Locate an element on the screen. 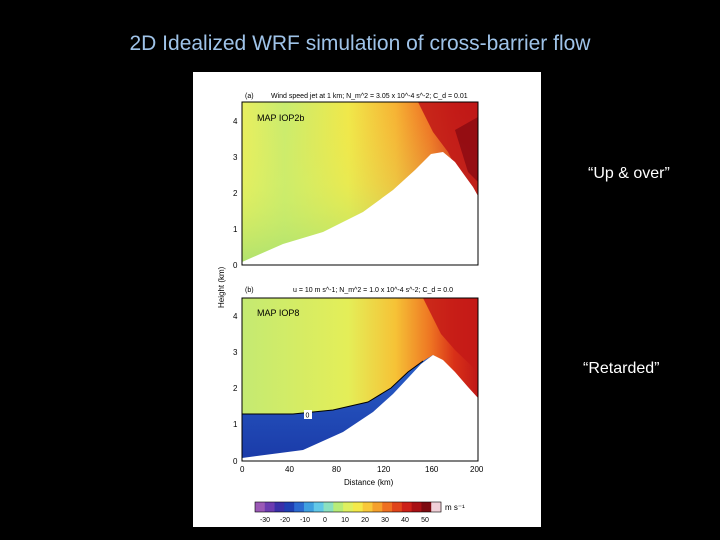 The width and height of the screenshot is (720, 540). x-tick-200: 200 is located at coordinates (477, 469).